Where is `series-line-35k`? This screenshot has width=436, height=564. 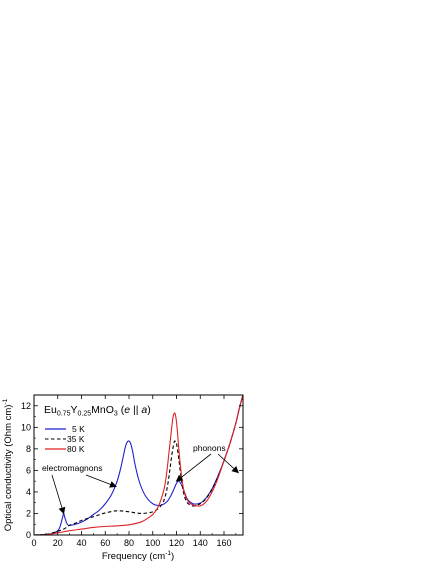 series-line-35k is located at coordinates (138, 465).